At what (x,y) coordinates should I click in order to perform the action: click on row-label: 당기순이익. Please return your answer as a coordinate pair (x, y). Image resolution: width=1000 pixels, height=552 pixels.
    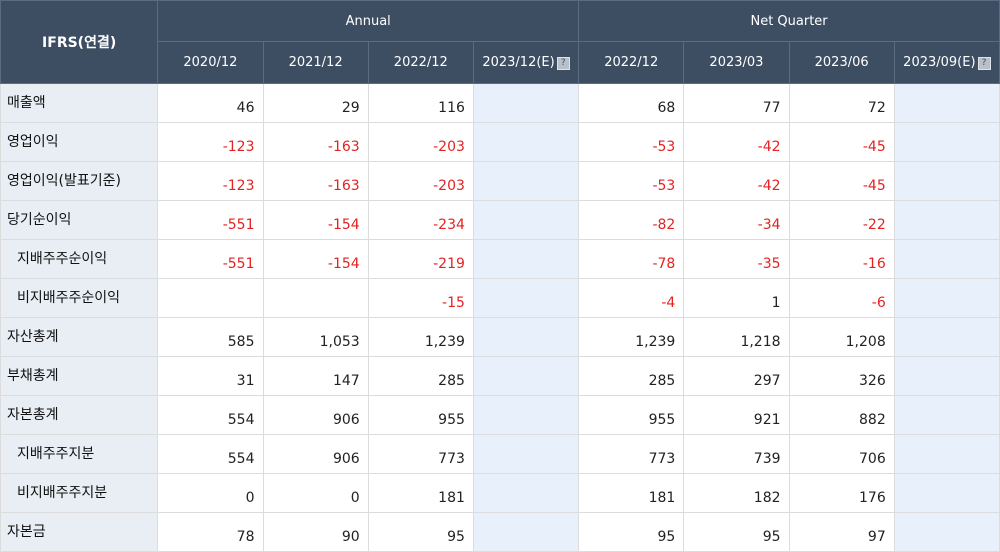
    Looking at the image, I should click on (79, 220).